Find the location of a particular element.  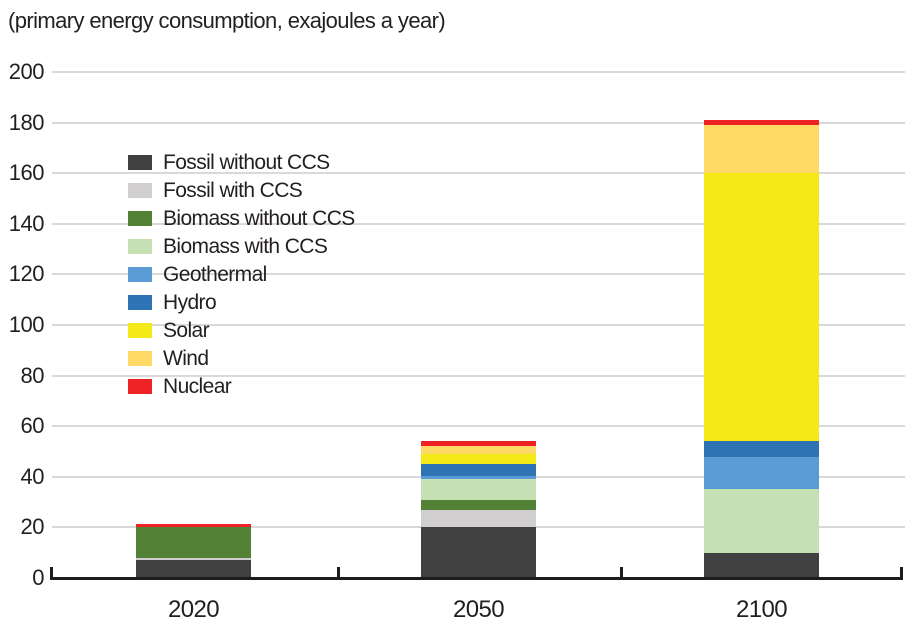

bar-segment-2050-wind is located at coordinates (478, 450).